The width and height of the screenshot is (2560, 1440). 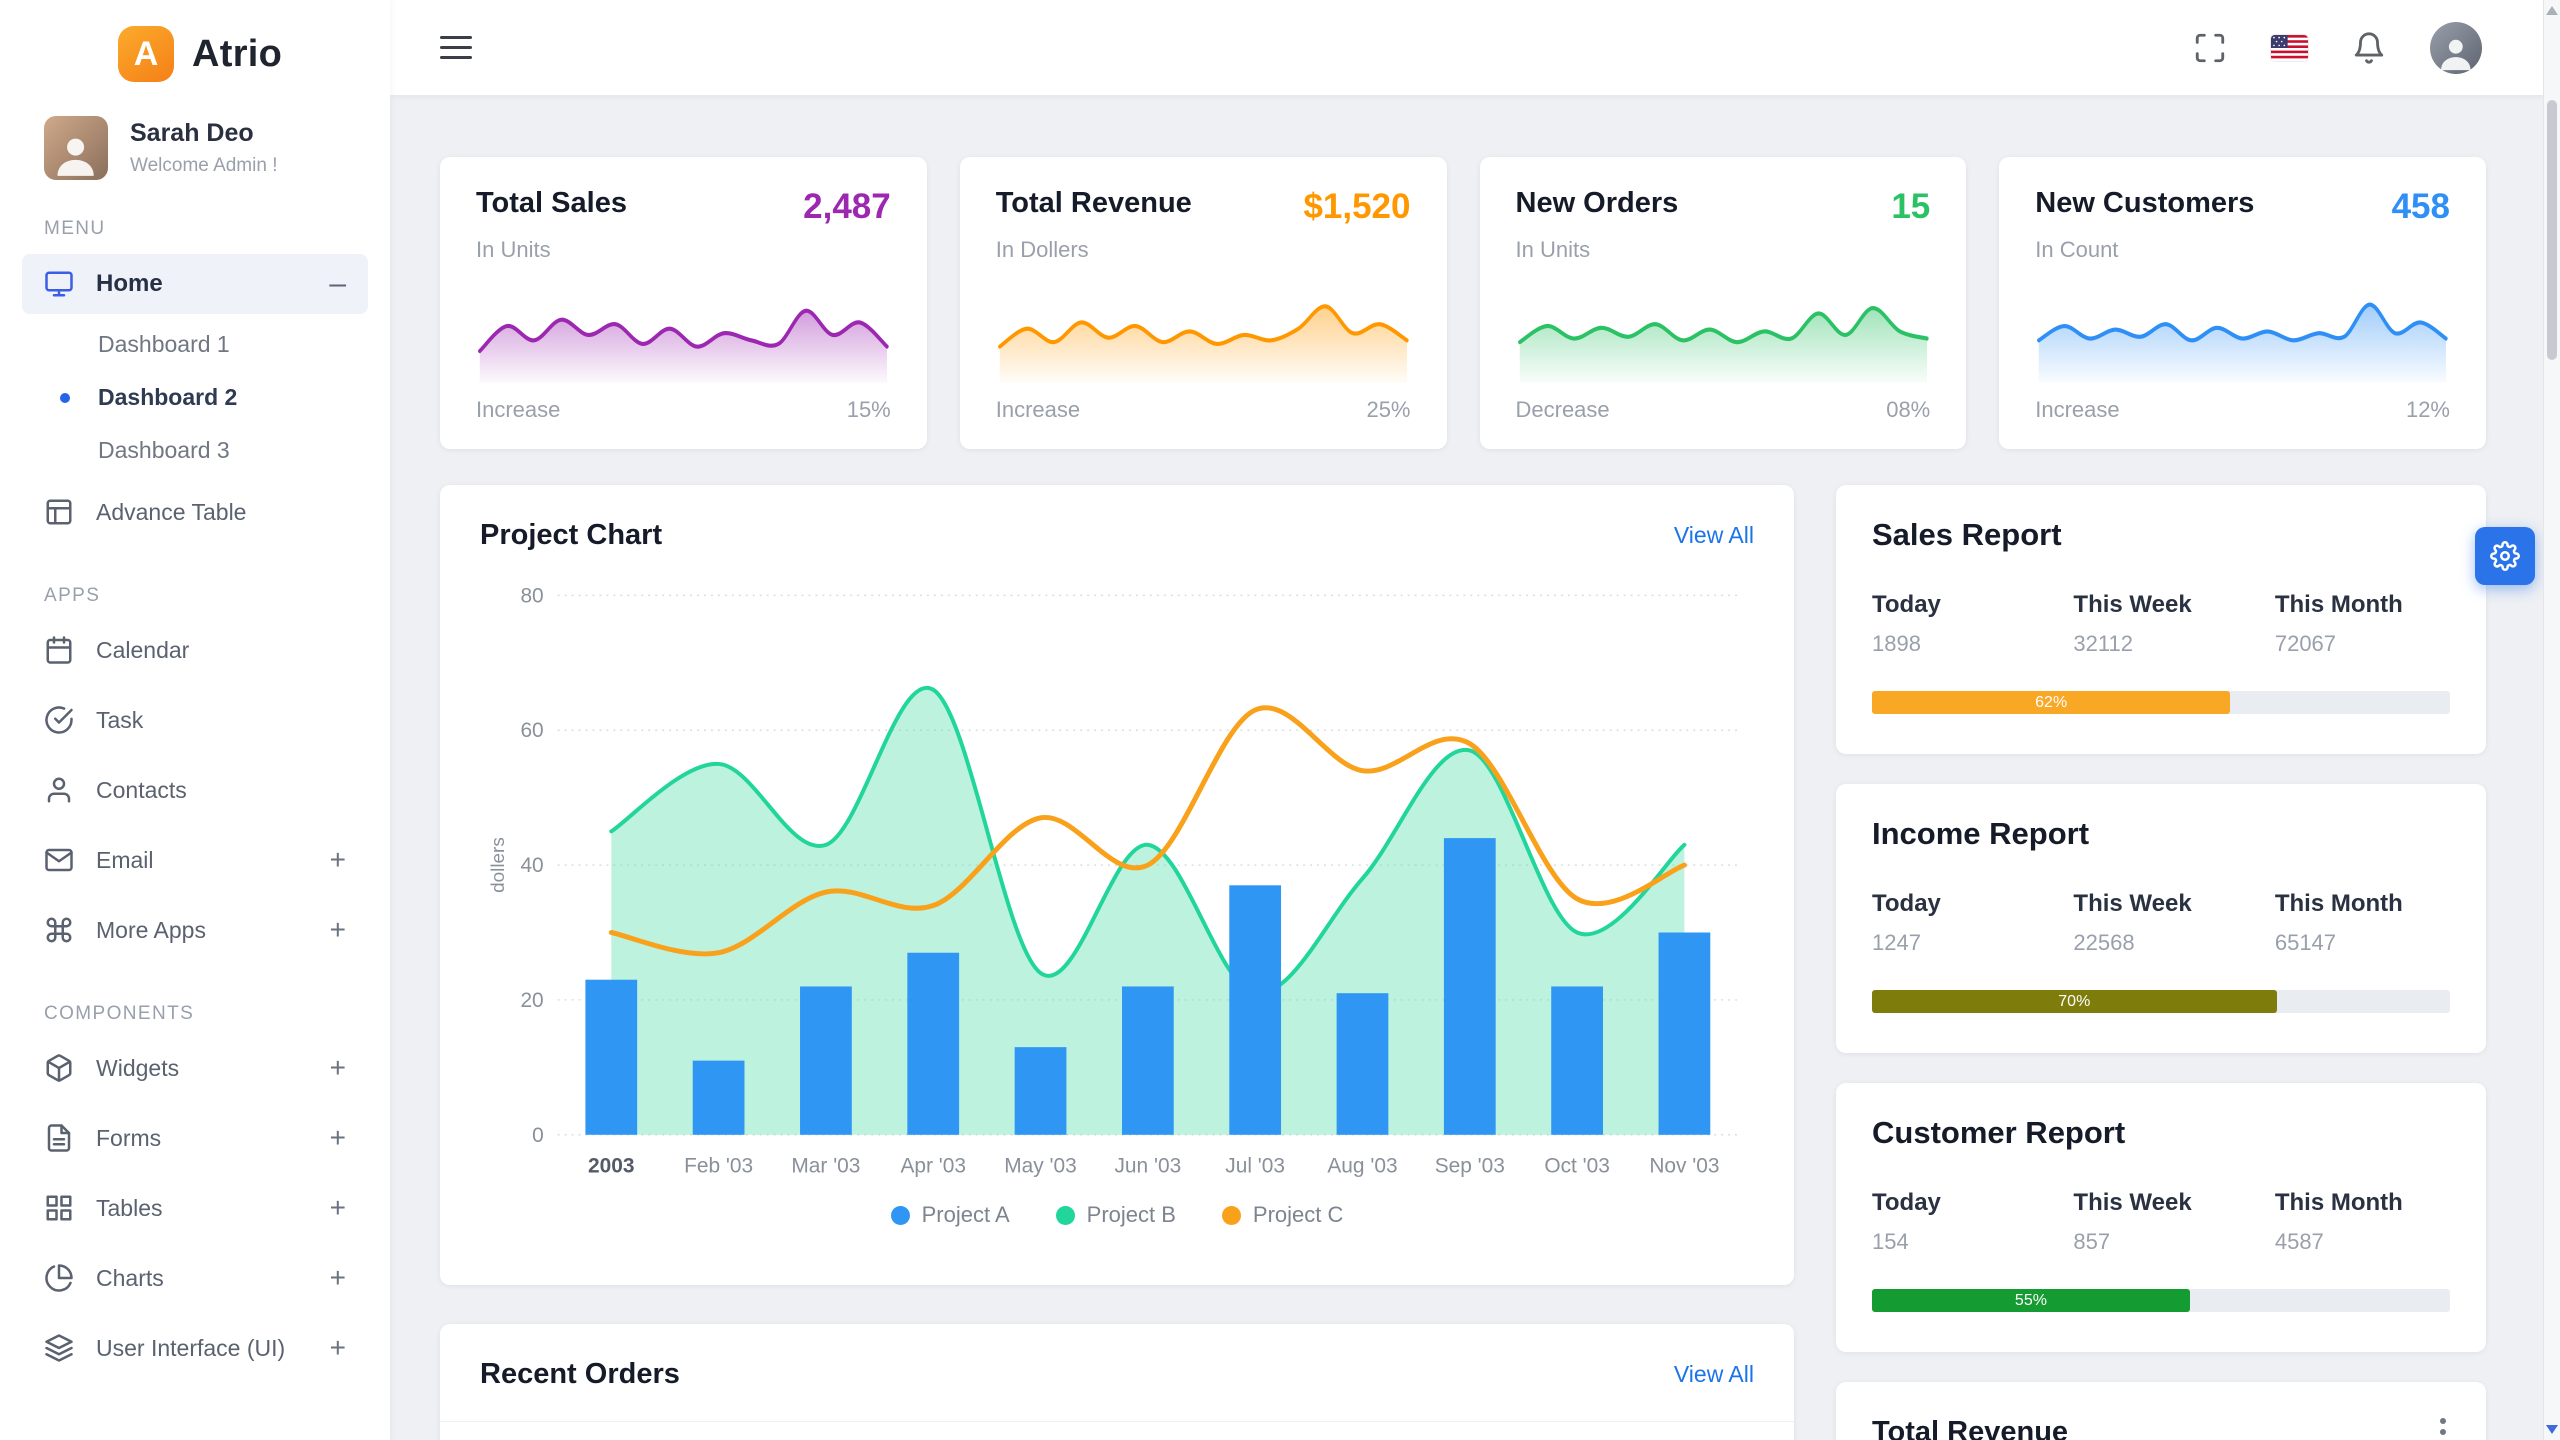 I want to click on report-col-value: 65147, so click(x=2305, y=942).